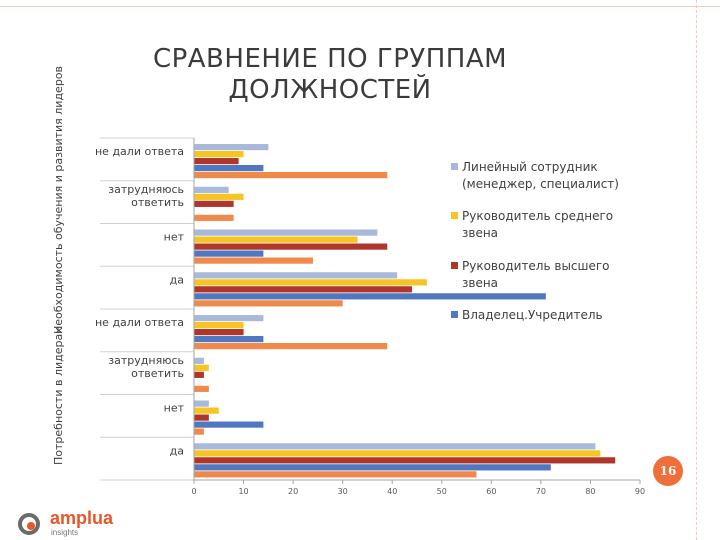 This screenshot has width=720, height=540. Describe the element at coordinates (697, 270) in the screenshot. I see `slide-frame-right` at that location.